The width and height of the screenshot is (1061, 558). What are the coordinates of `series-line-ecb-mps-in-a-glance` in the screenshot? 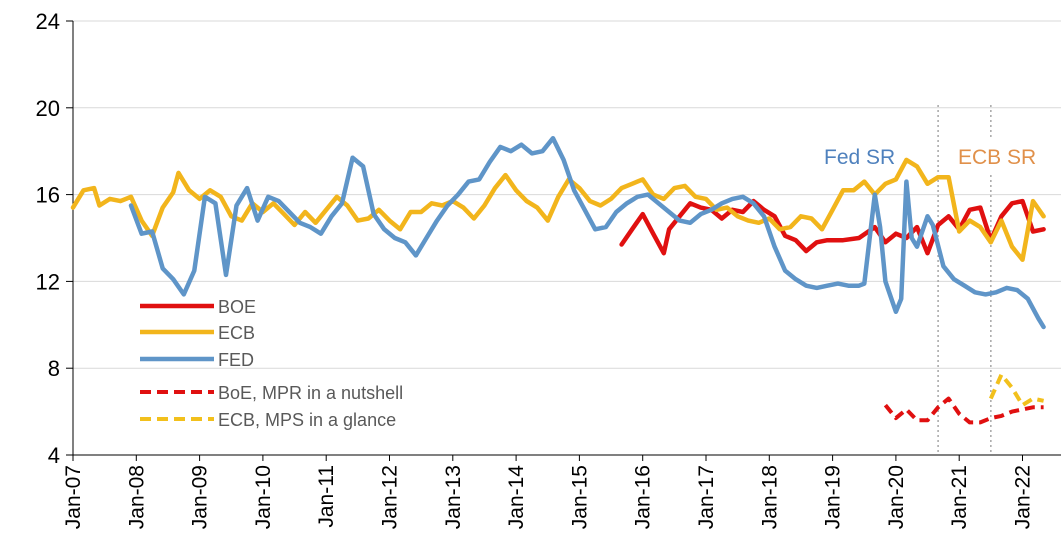 It's located at (1016, 390).